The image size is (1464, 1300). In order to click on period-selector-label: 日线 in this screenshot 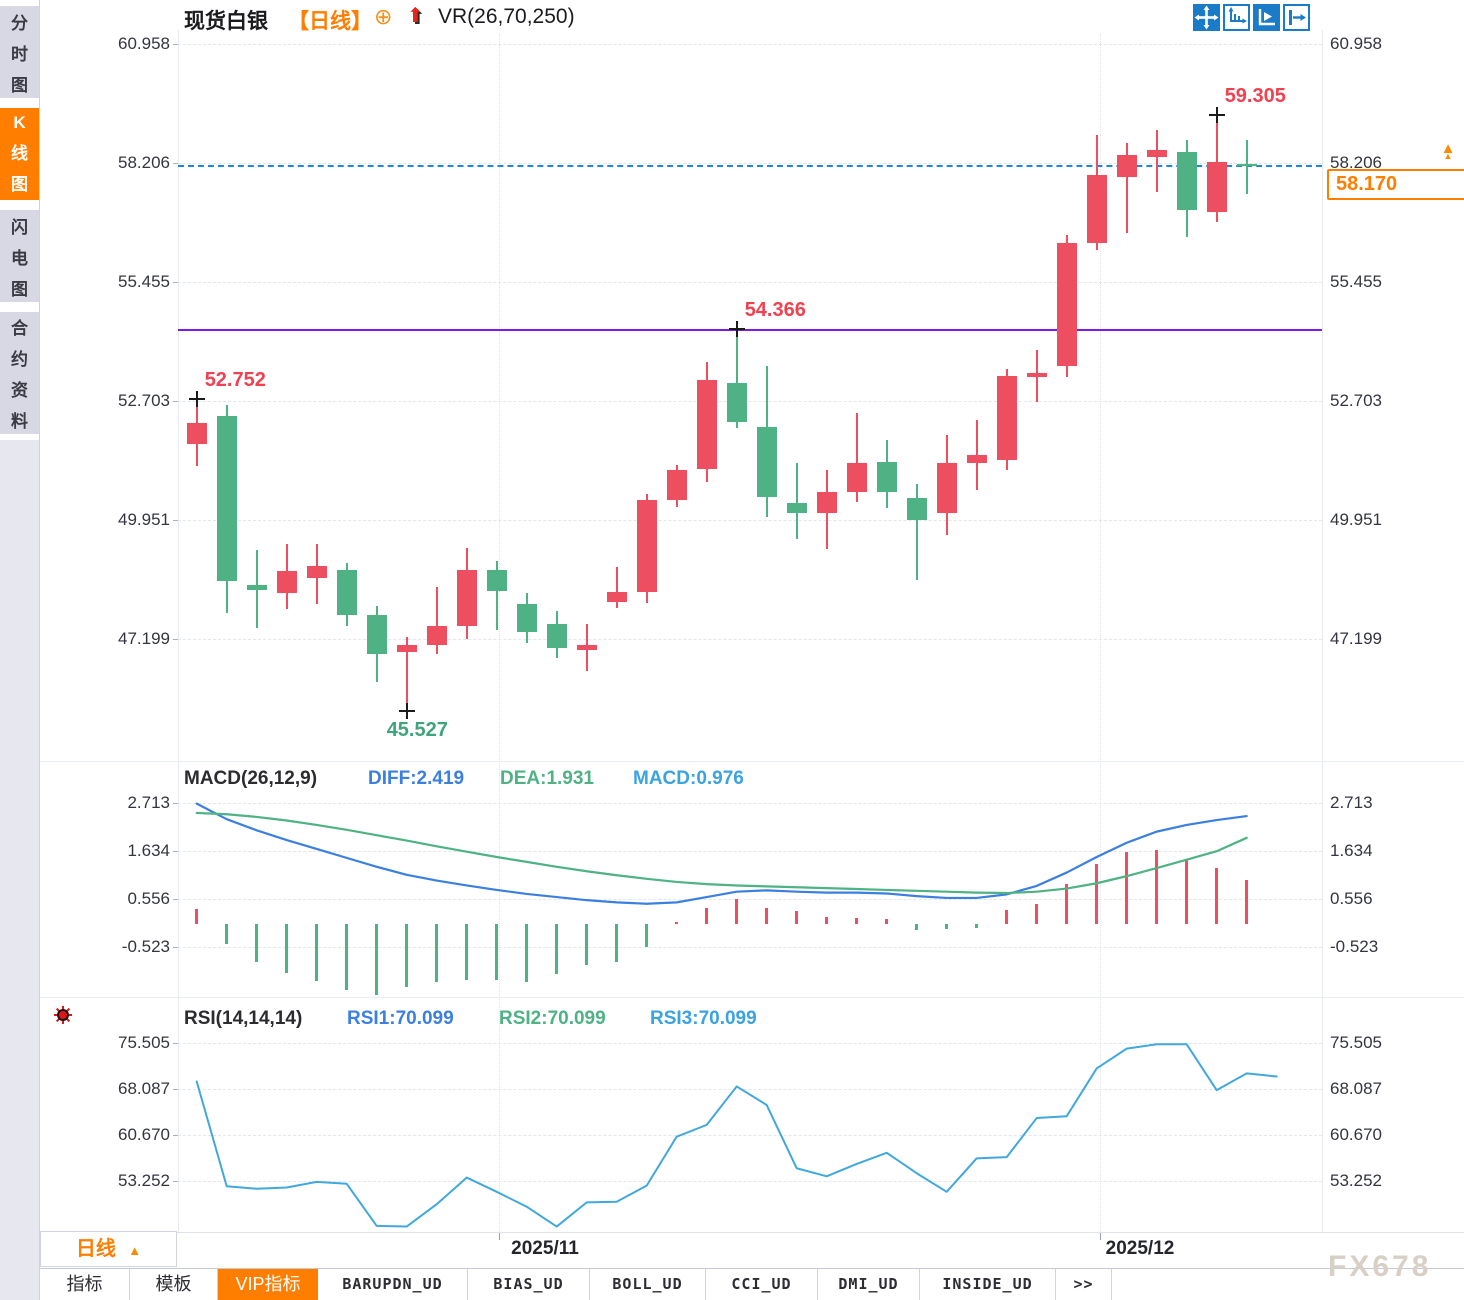, I will do `click(95, 1249)`.